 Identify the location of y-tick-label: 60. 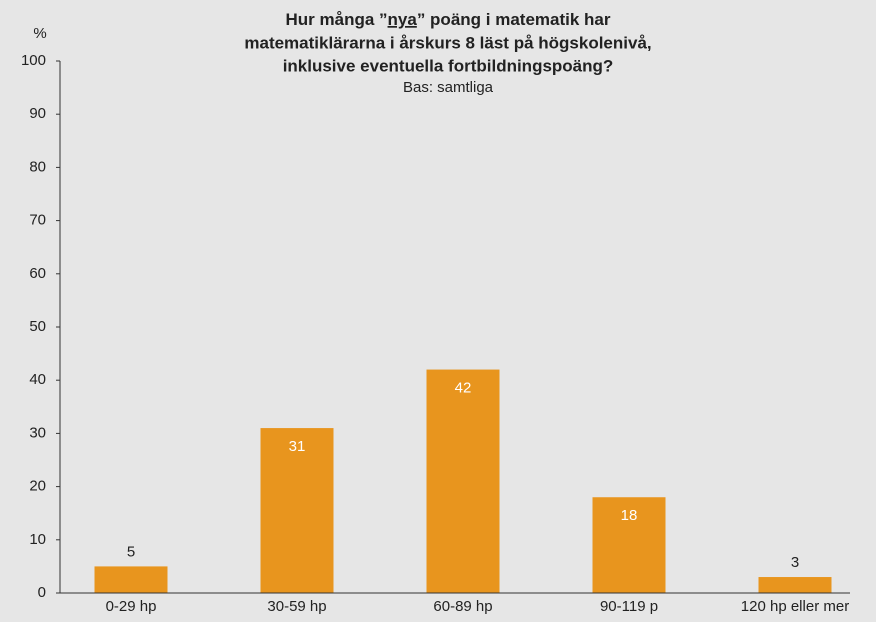
(37, 273).